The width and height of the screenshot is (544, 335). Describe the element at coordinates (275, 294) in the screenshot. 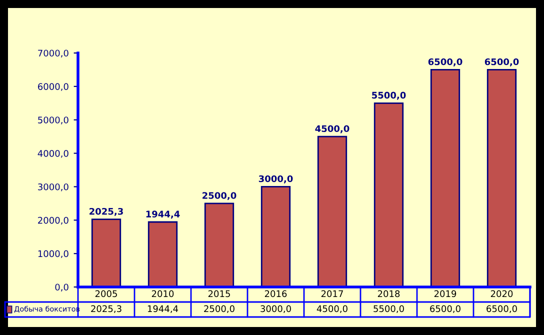

I see `x-tick-label: 2016` at that location.